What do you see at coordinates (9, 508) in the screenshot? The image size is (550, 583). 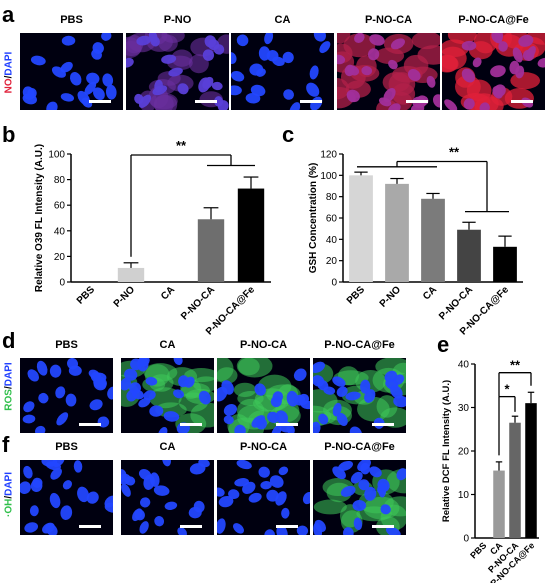 I see `oh-channel-text: ·OH` at bounding box center [9, 508].